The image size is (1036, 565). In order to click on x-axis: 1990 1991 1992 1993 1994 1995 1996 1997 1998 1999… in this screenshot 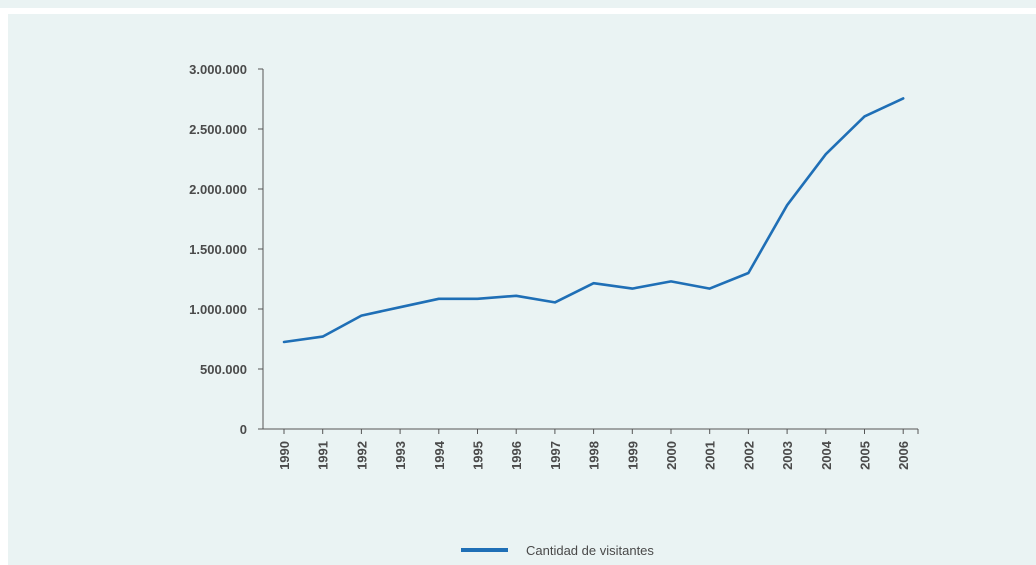, I will do `click(591, 449)`.